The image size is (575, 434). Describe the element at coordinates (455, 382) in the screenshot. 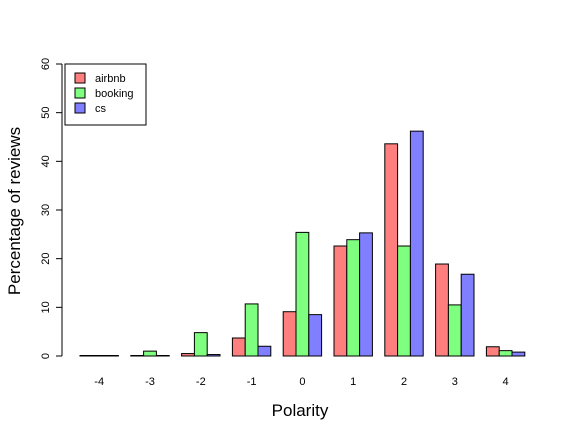

I see `x-tick-label: 3` at that location.